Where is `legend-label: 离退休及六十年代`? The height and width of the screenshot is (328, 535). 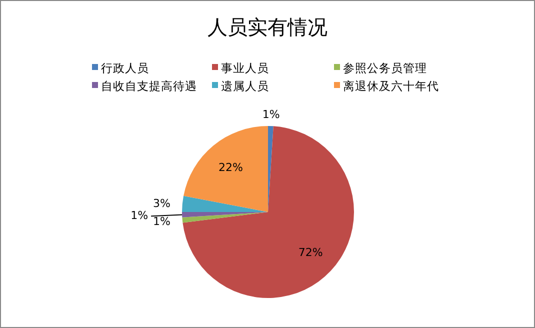 legend-label: 离退休及六十年代 is located at coordinates (391, 86).